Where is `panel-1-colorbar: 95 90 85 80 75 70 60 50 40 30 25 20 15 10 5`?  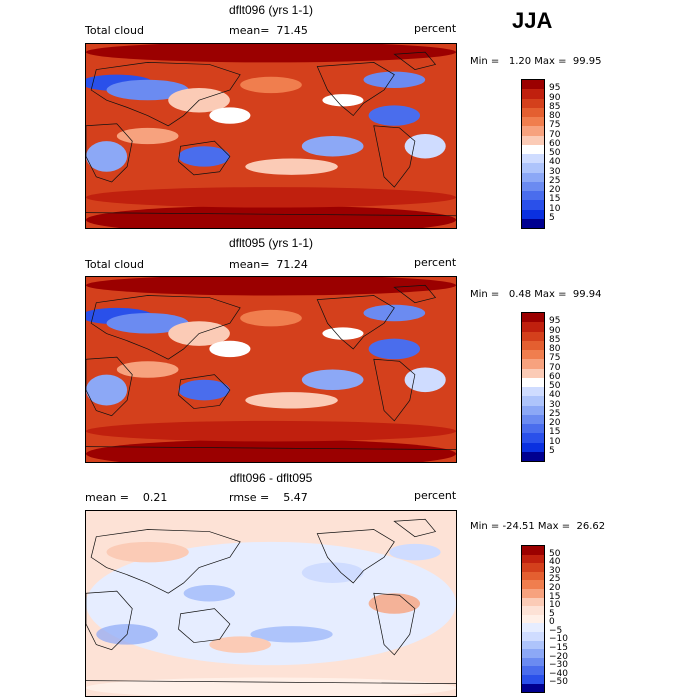
panel-1-colorbar: 95 90 85 80 75 70 60 50 40 30 25 20 15 10 5 is located at coordinates (561, 154).